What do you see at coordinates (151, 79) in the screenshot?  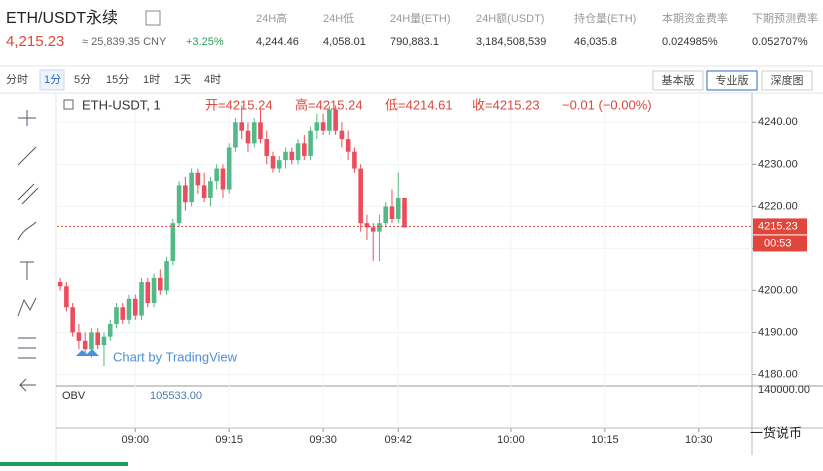 I see `interval: 1时` at bounding box center [151, 79].